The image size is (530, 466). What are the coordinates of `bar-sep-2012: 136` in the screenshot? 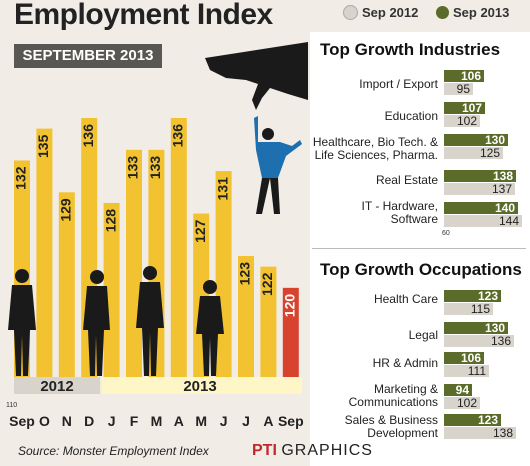 It's located at (479, 341).